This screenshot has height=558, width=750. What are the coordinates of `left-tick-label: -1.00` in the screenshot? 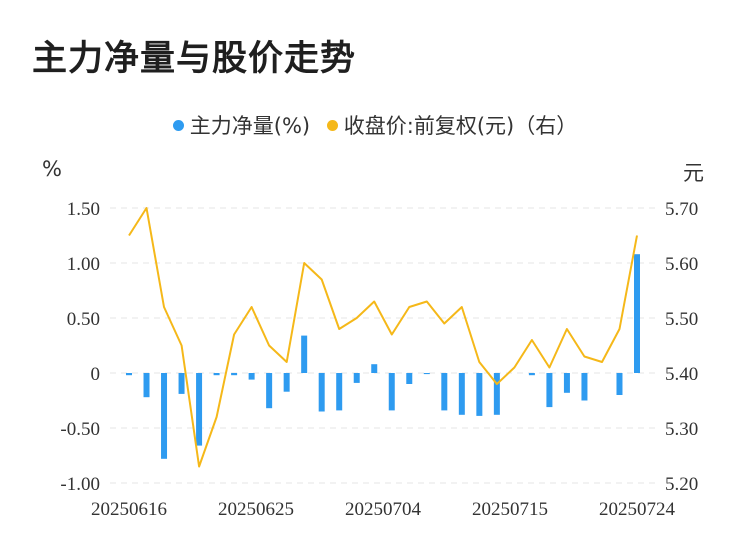 It's located at (80, 484).